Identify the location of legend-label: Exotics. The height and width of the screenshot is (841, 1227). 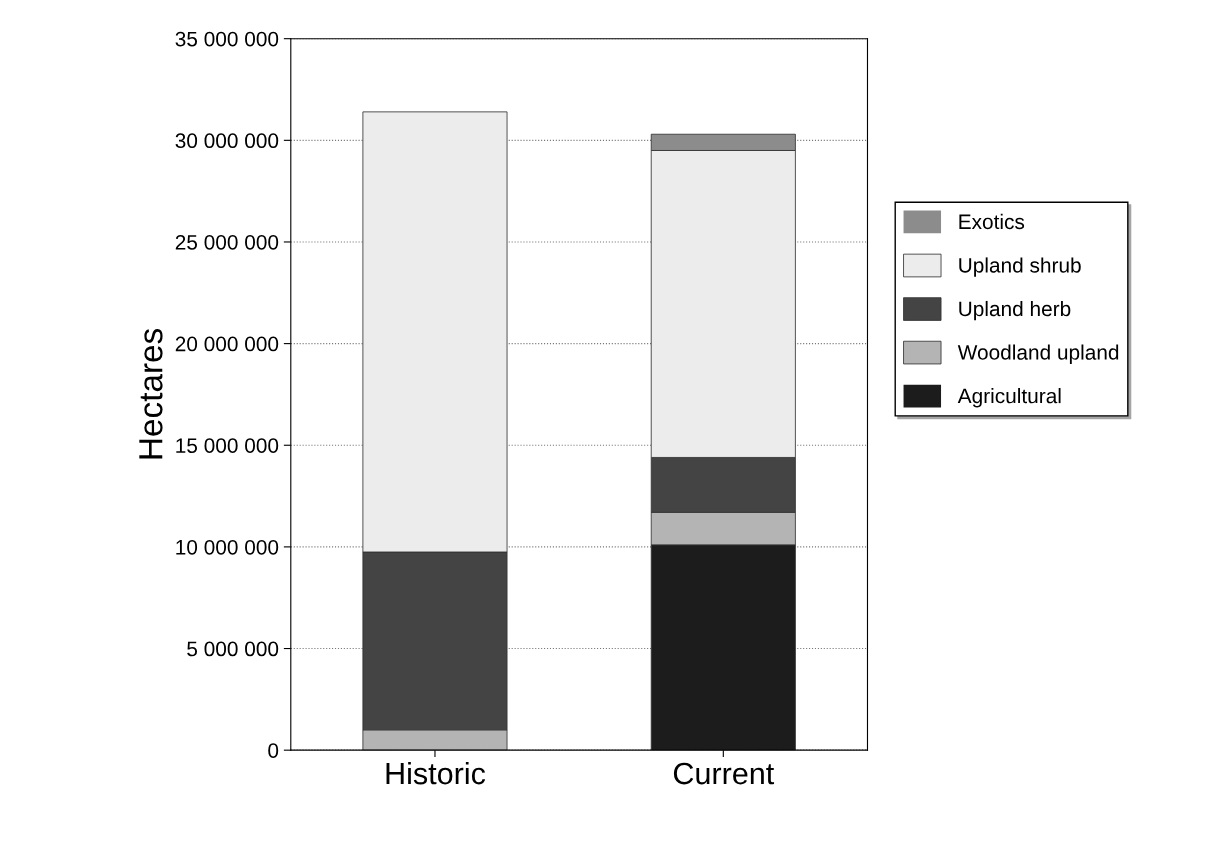
(992, 221).